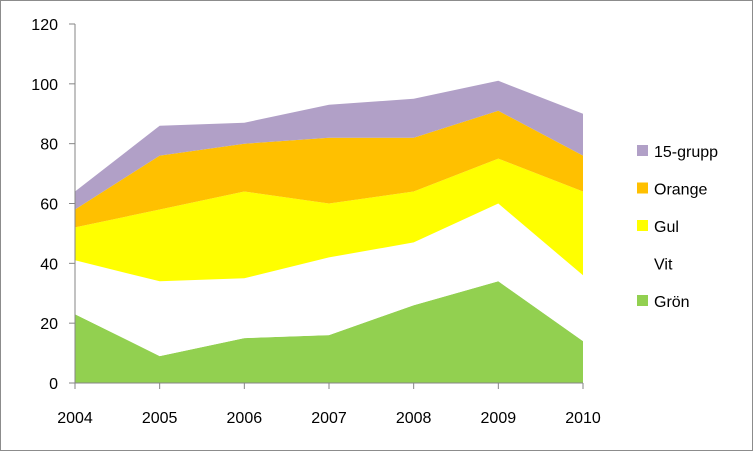  What do you see at coordinates (642, 188) in the screenshot?
I see `legend-swatch-orange` at bounding box center [642, 188].